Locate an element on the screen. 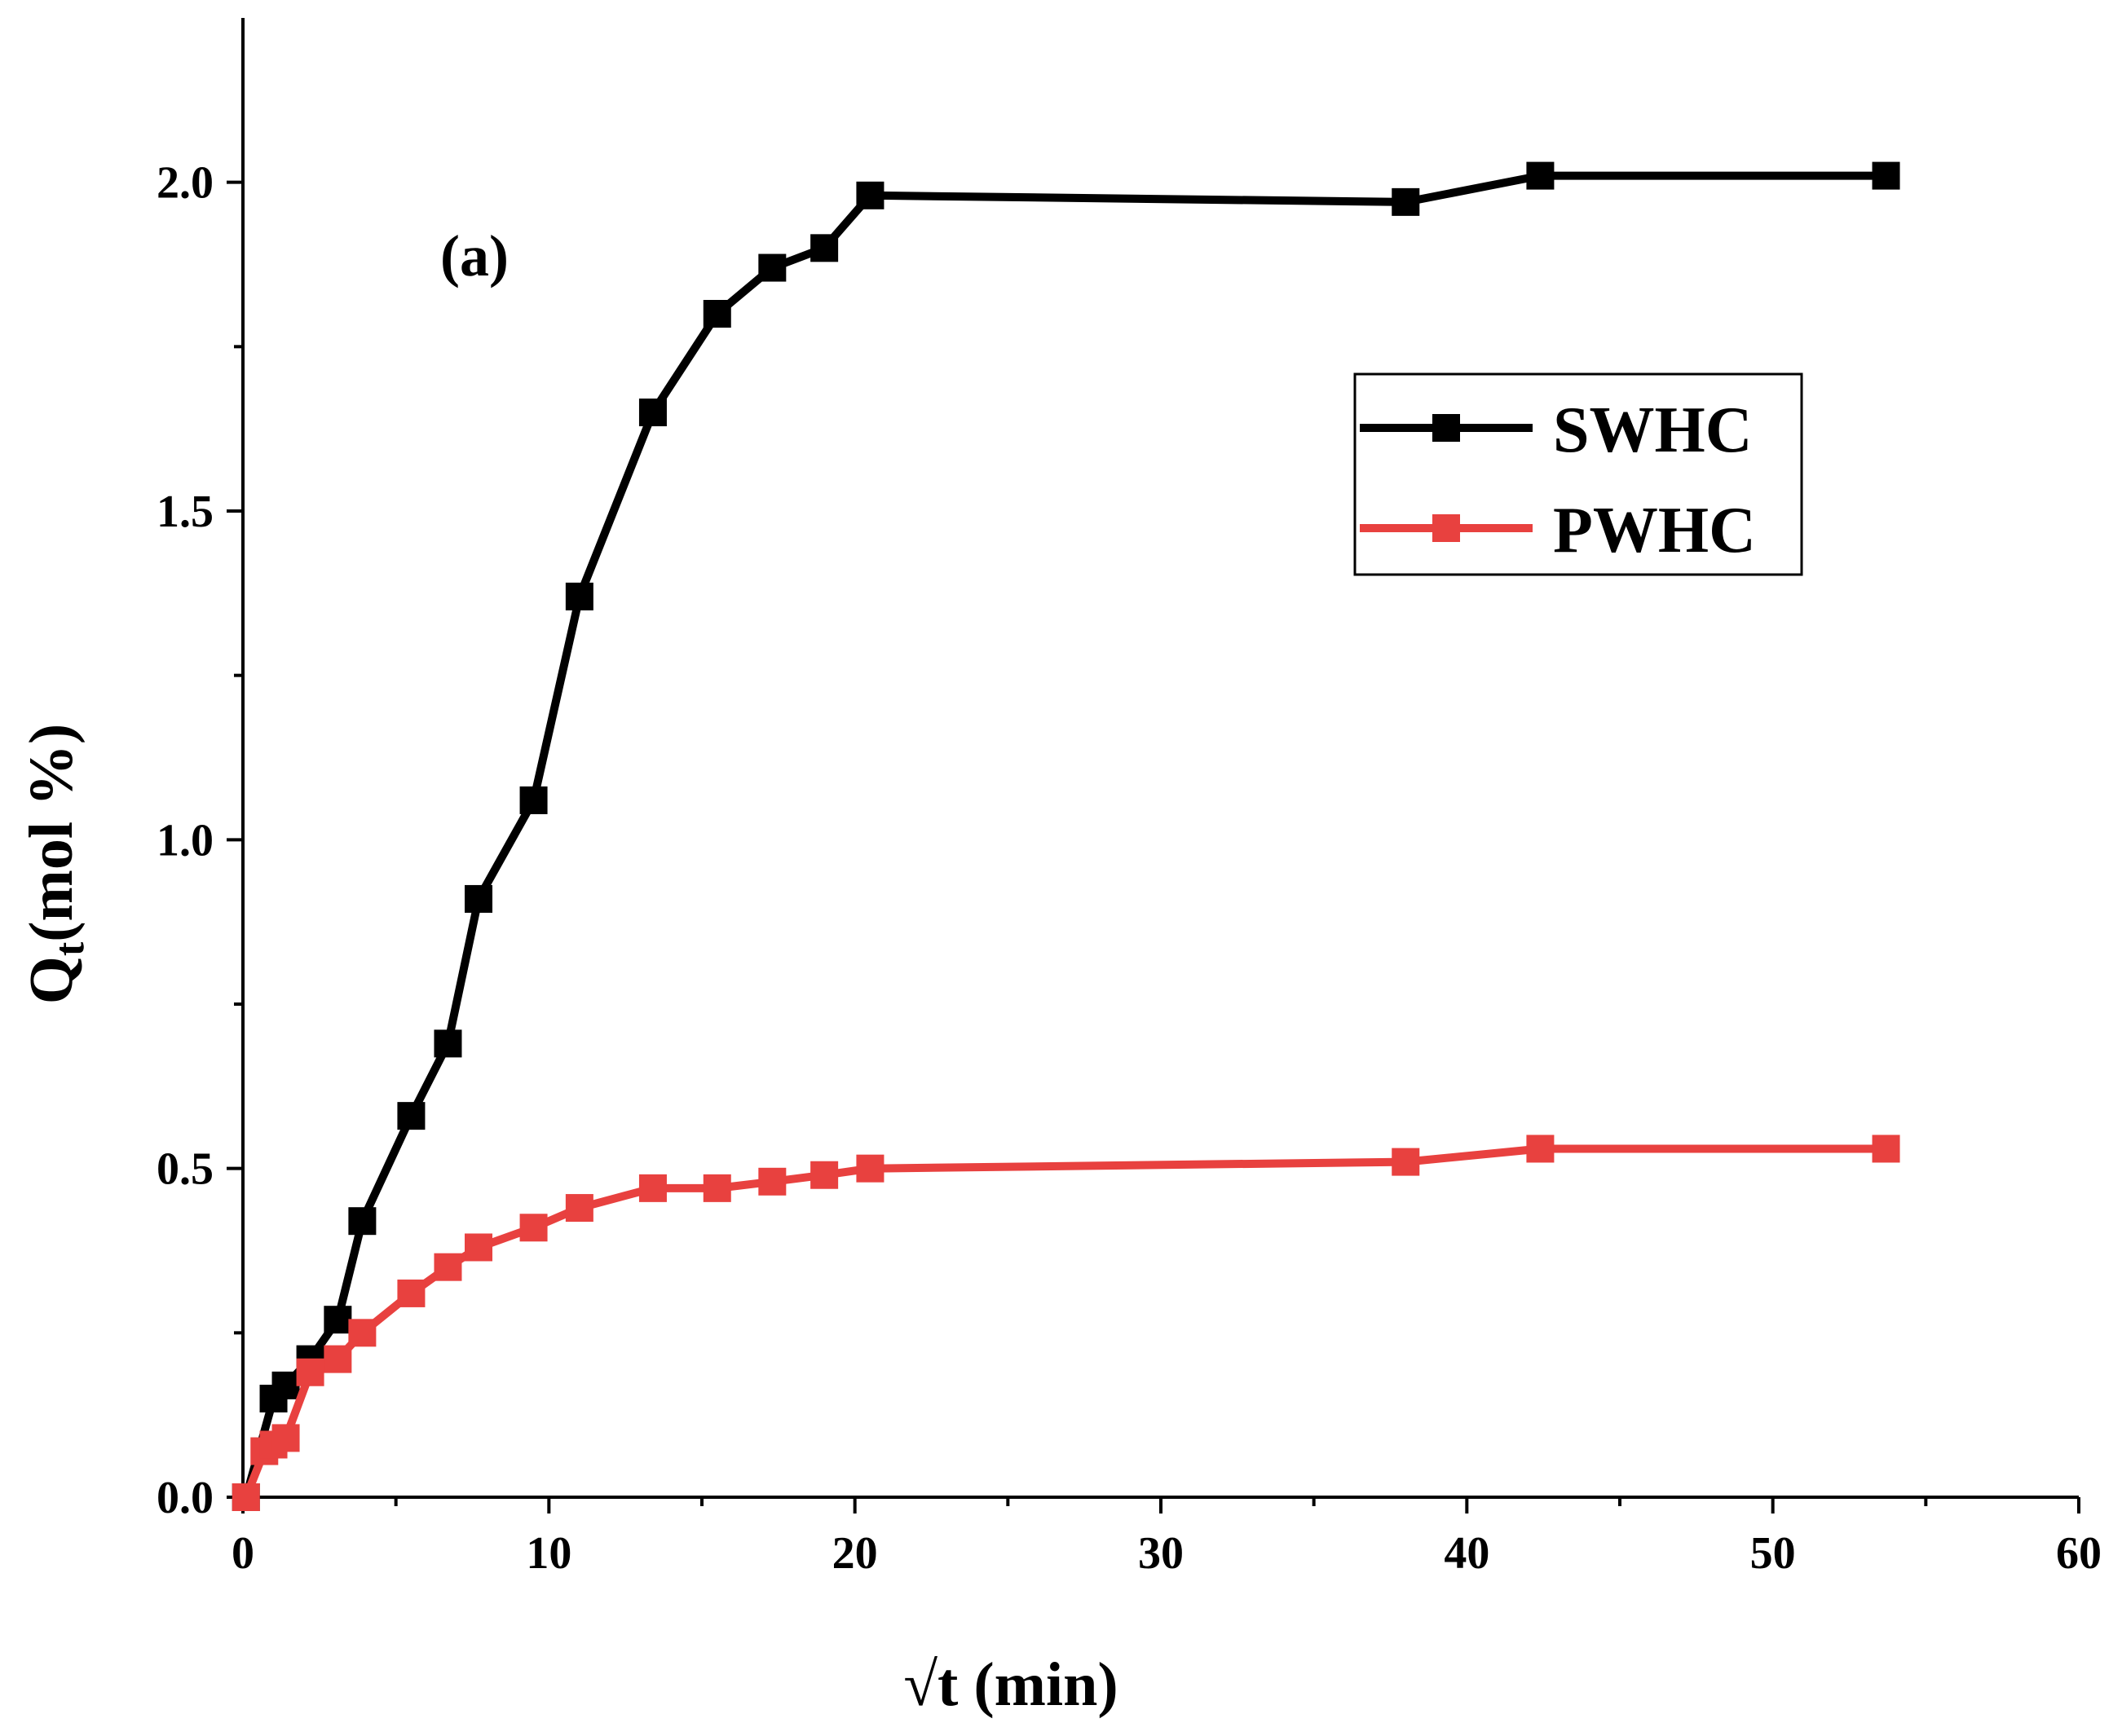 Image resolution: width=2122 pixels, height=1736 pixels. y-tick-label: 1.5 is located at coordinates (186, 512).